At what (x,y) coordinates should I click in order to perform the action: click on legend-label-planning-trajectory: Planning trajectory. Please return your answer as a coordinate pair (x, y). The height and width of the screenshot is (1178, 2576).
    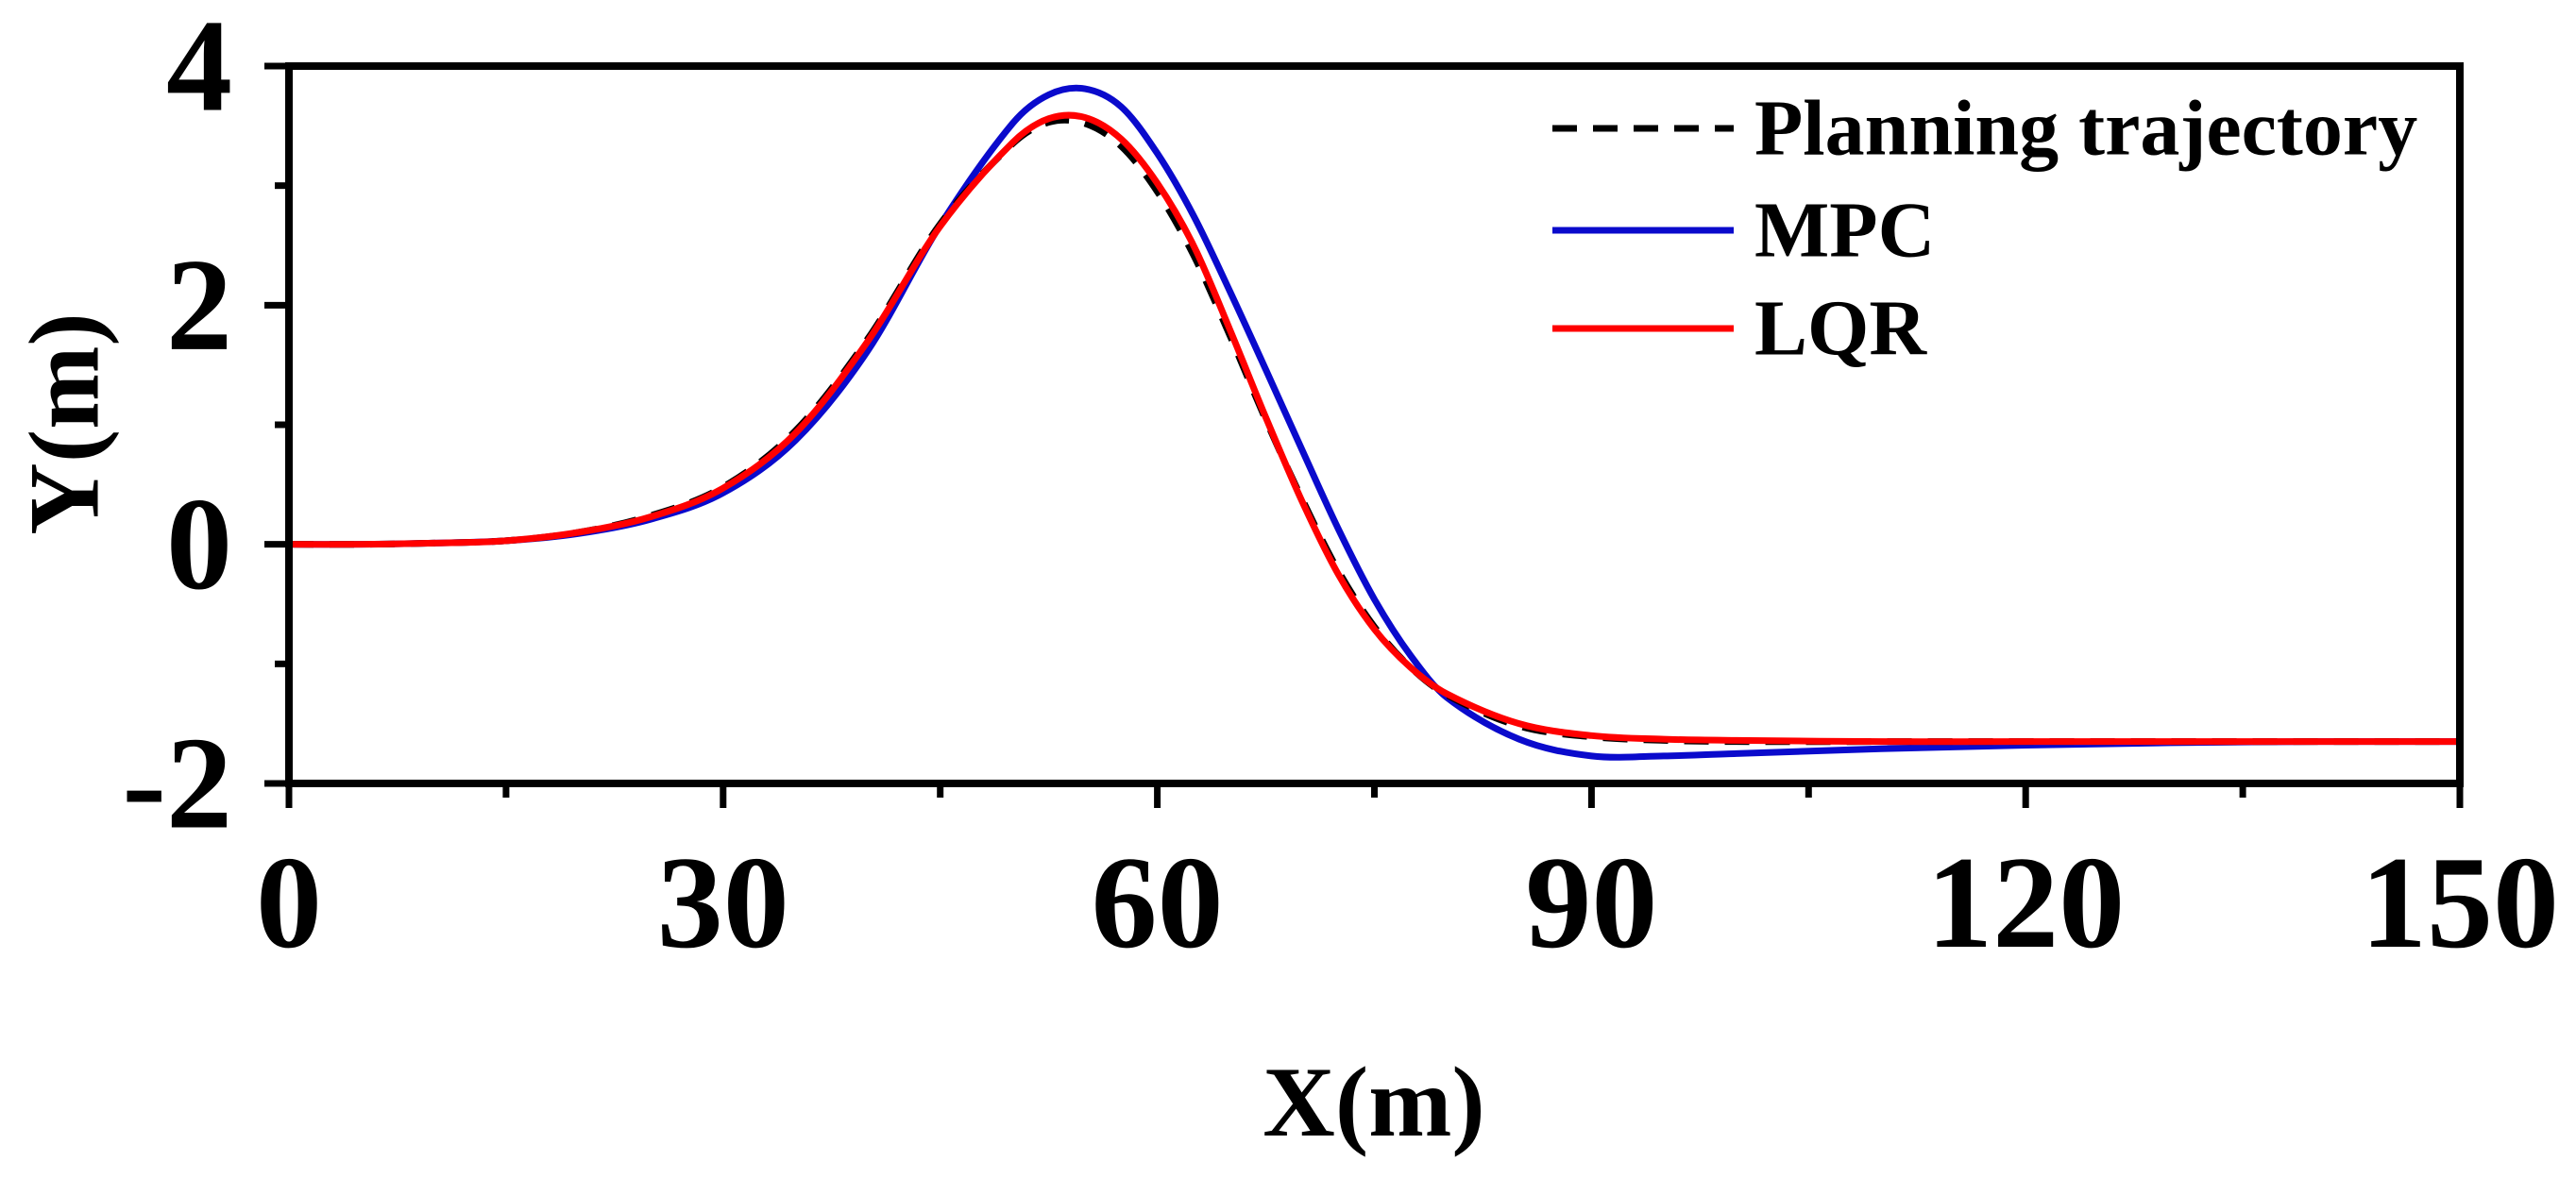
    Looking at the image, I should click on (2085, 129).